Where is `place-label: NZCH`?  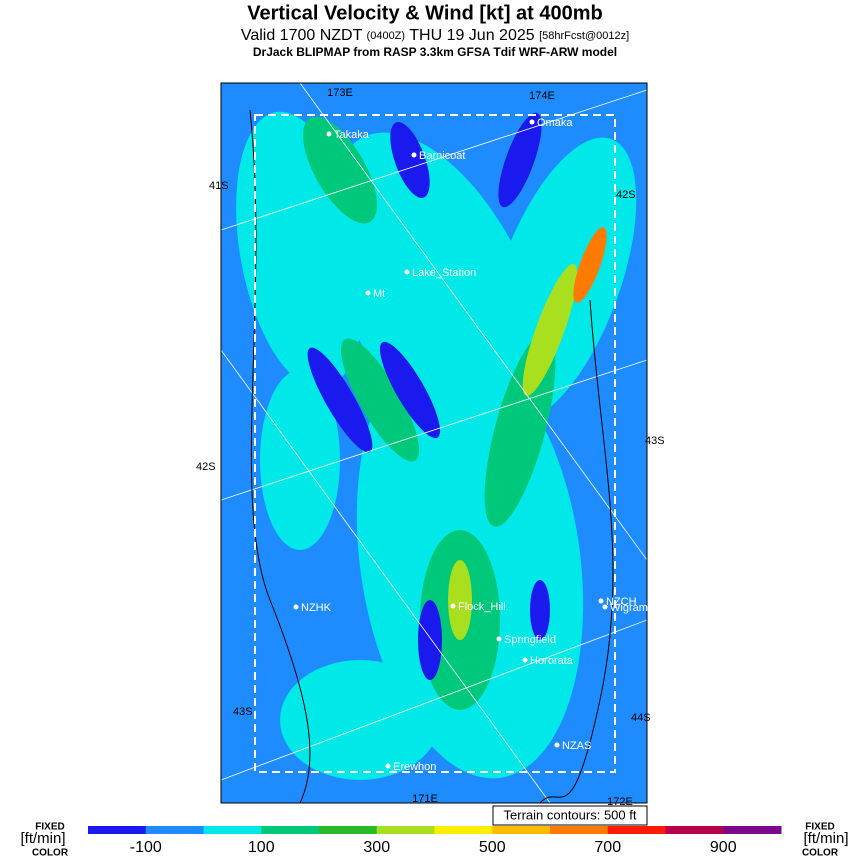 place-label: NZCH is located at coordinates (621, 602).